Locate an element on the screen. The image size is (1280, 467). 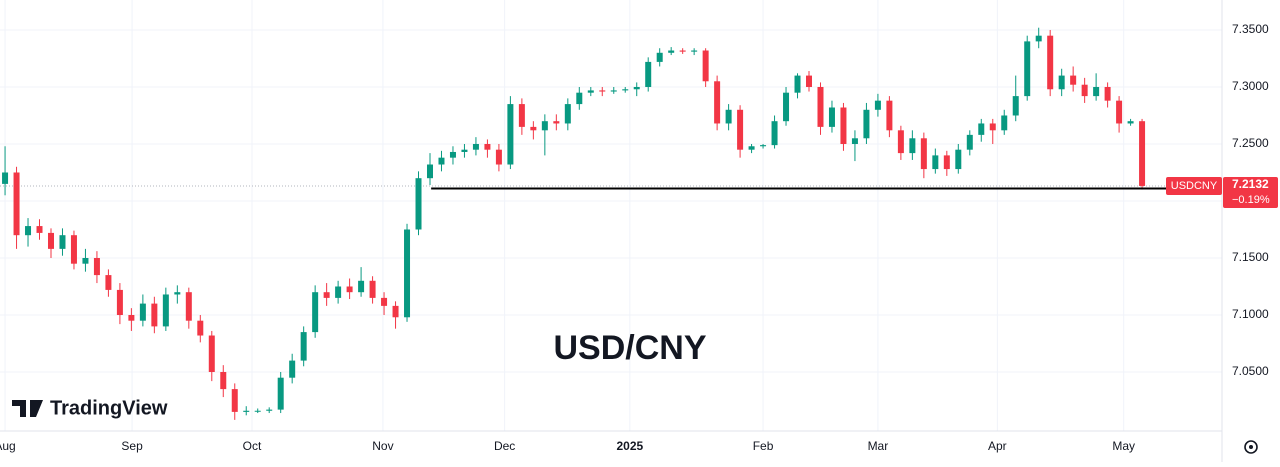
y-tick-label: 7.3500 is located at coordinates (1250, 29).